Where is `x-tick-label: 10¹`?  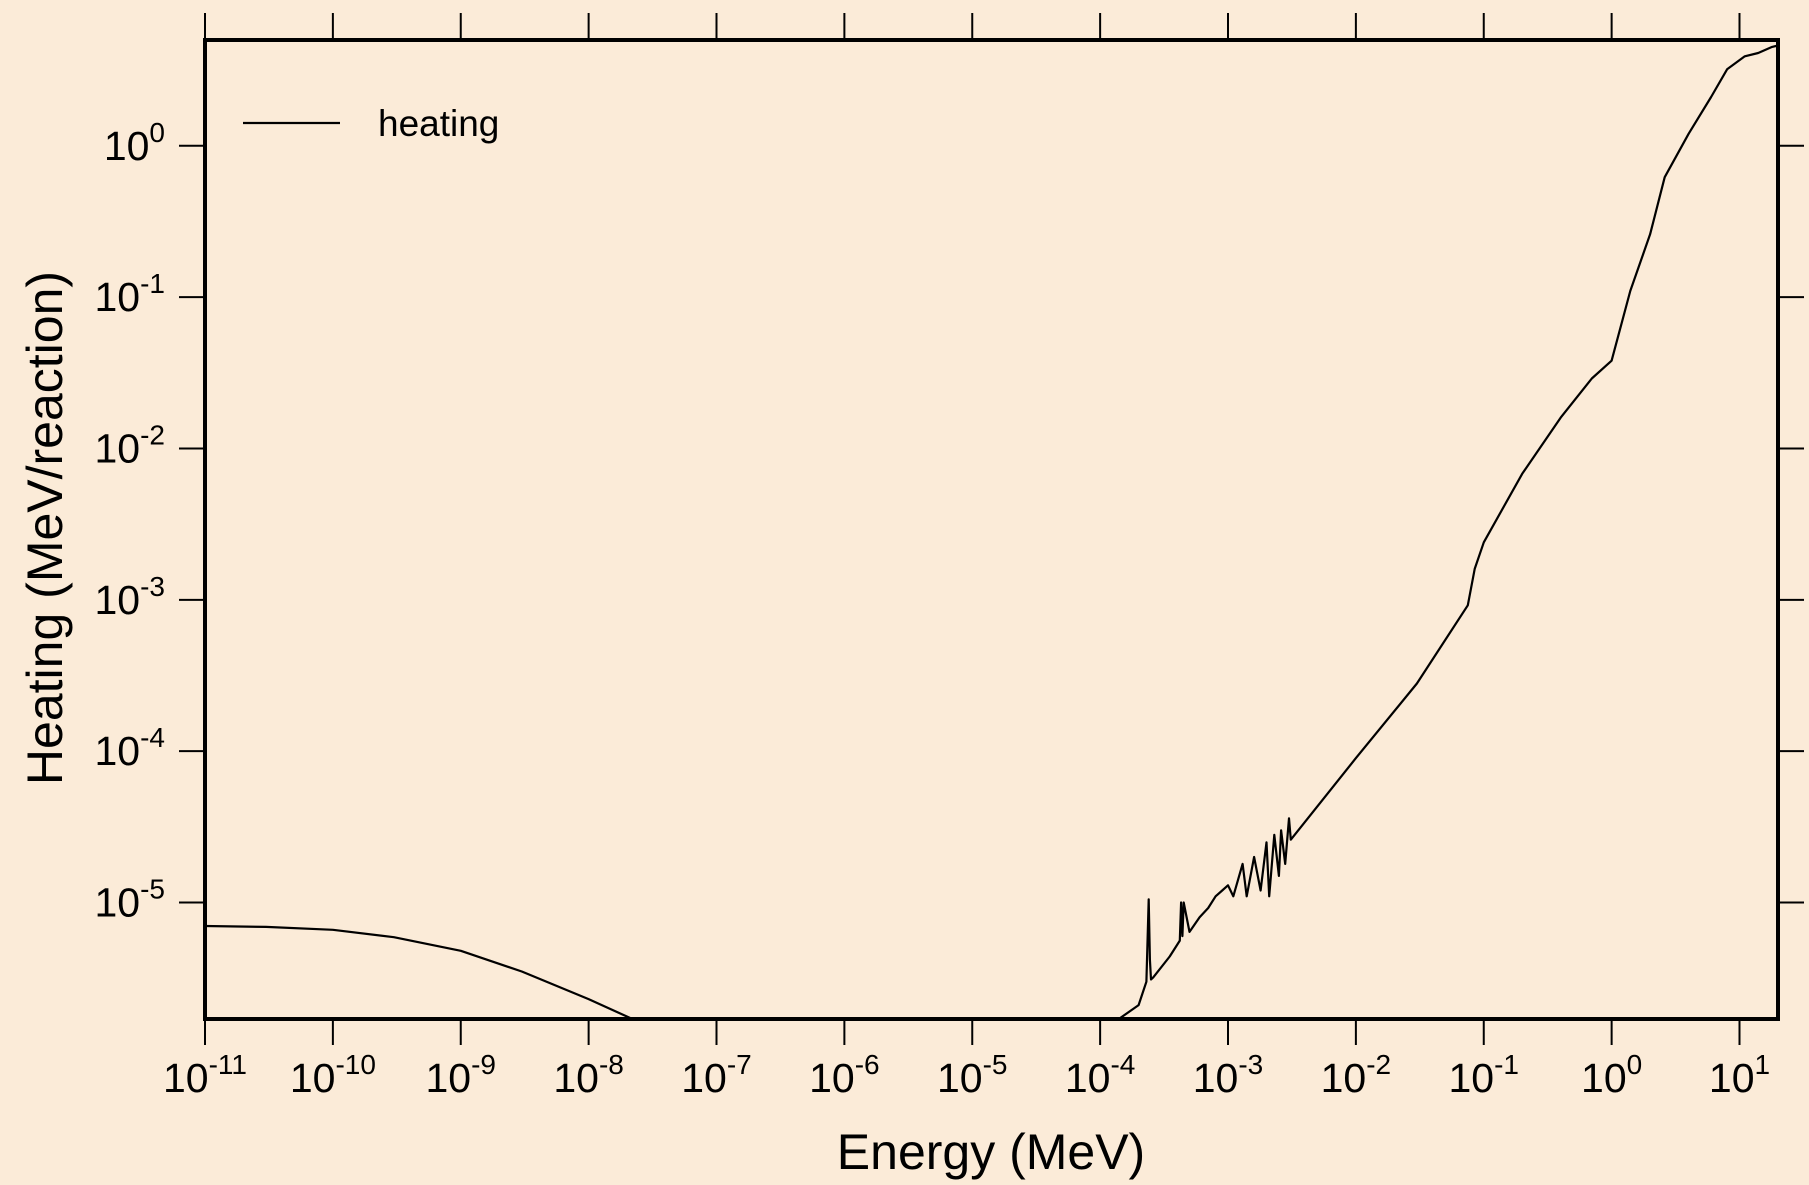
x-tick-label: 10¹ is located at coordinates (1739, 1075).